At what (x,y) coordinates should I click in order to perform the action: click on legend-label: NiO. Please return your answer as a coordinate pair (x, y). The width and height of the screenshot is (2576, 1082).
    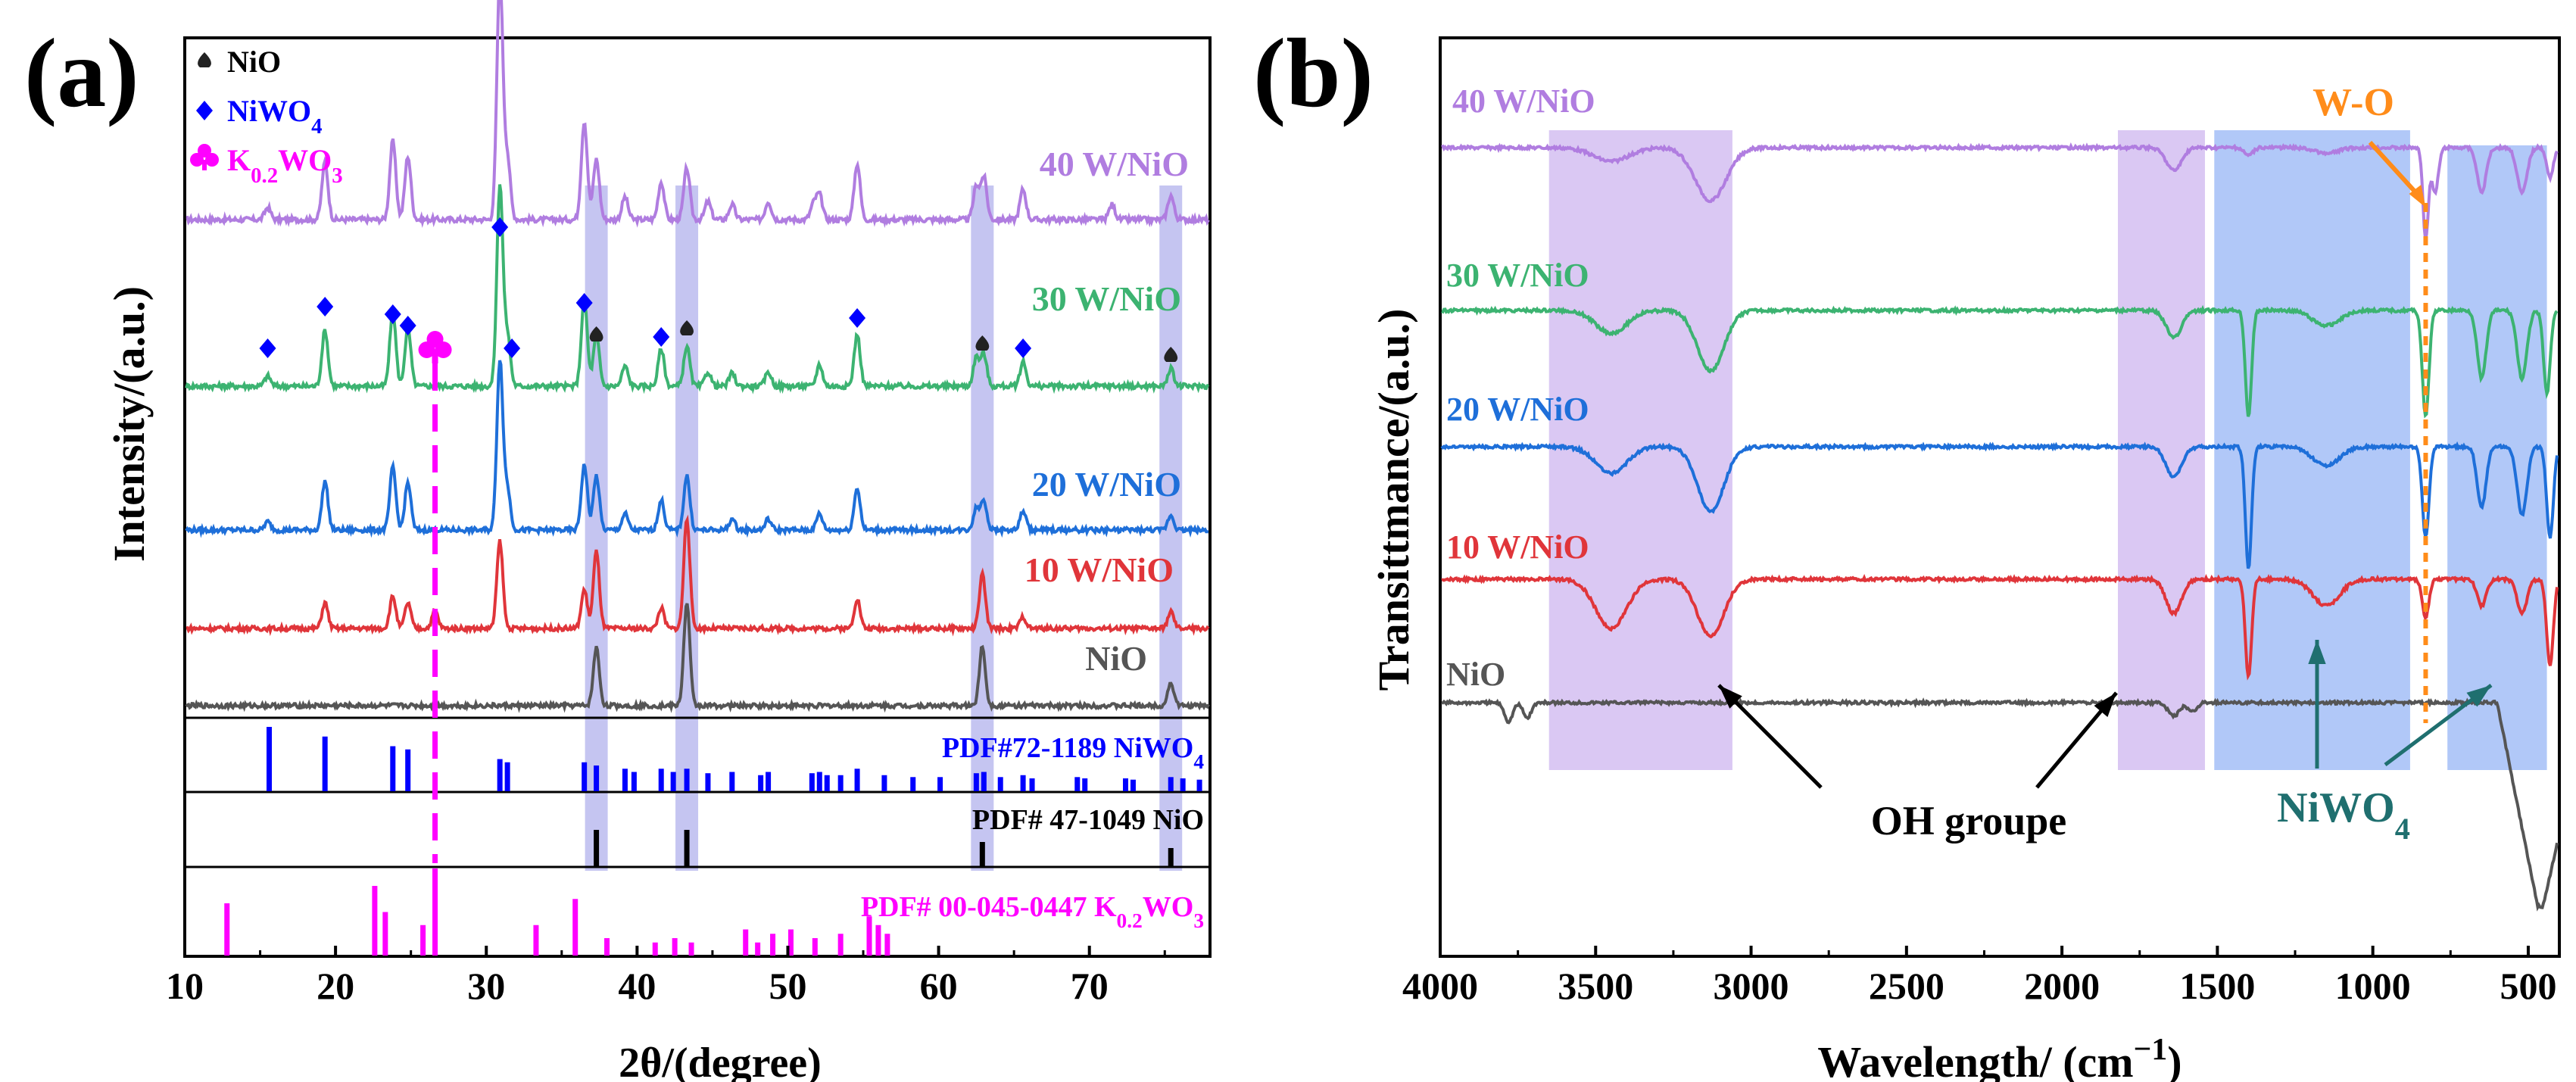
    Looking at the image, I should click on (254, 62).